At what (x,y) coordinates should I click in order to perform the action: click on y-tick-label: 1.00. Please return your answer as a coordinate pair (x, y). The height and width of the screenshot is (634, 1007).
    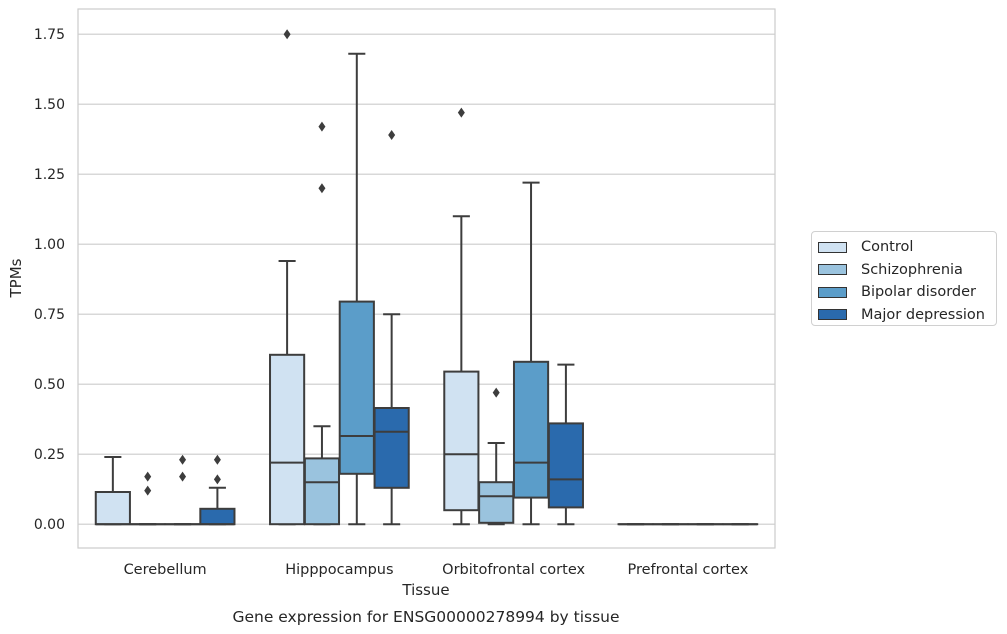
    Looking at the image, I should click on (49, 245).